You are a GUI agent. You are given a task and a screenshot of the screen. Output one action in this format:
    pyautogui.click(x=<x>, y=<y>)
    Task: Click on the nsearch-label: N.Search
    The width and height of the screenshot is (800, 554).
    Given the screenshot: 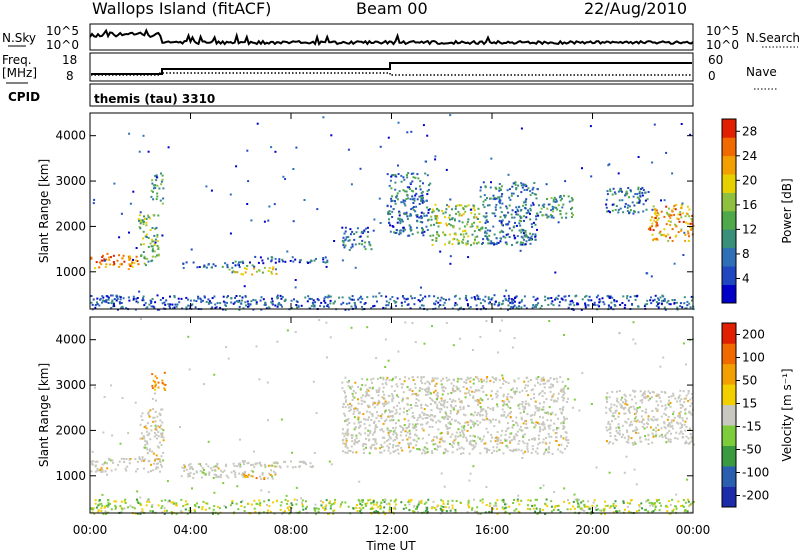 What is the action you would take?
    pyautogui.click(x=773, y=38)
    